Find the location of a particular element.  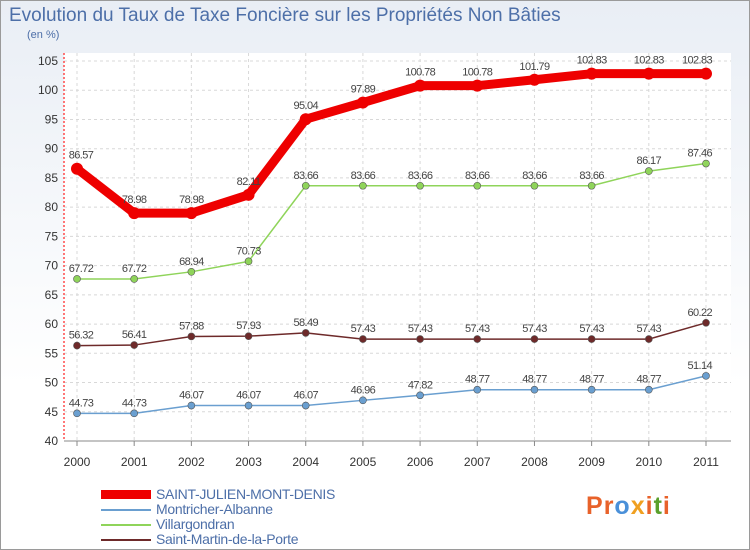

data-label: 86.17 is located at coordinates (649, 161).